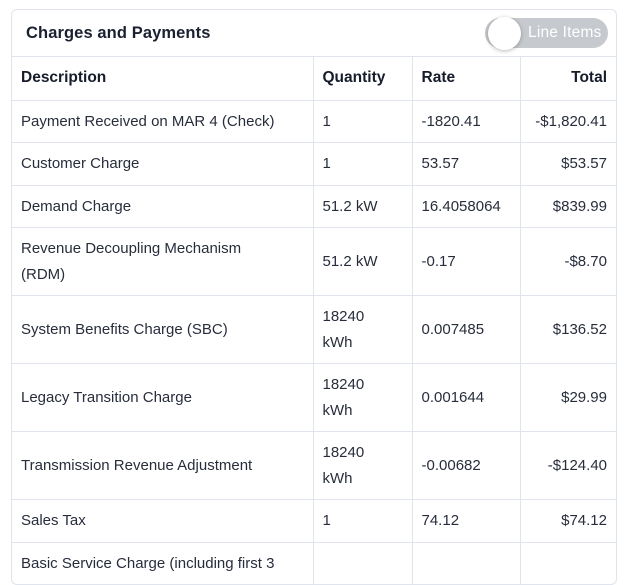  Describe the element at coordinates (567, 206) in the screenshot. I see `cell-total: $839.99` at that location.